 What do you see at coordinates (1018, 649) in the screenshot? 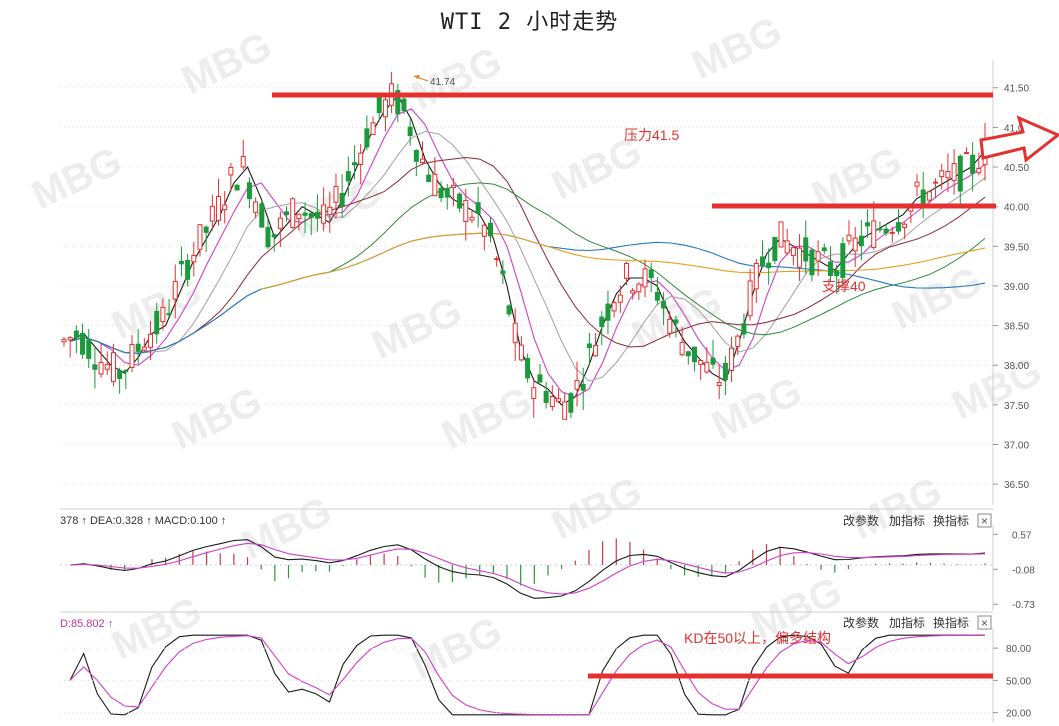
I see `kd-tick-label: 80.00` at bounding box center [1018, 649].